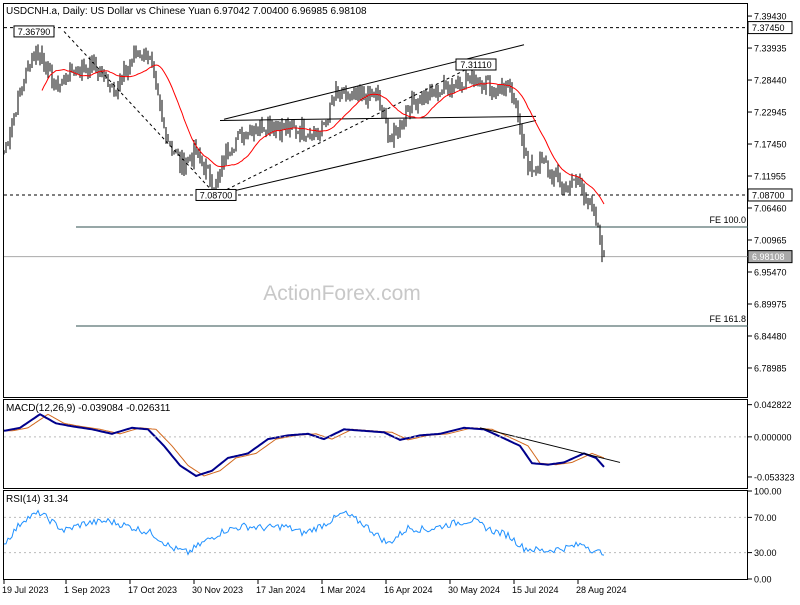  Describe the element at coordinates (304, 445) in the screenshot. I see `macd-line` at that location.